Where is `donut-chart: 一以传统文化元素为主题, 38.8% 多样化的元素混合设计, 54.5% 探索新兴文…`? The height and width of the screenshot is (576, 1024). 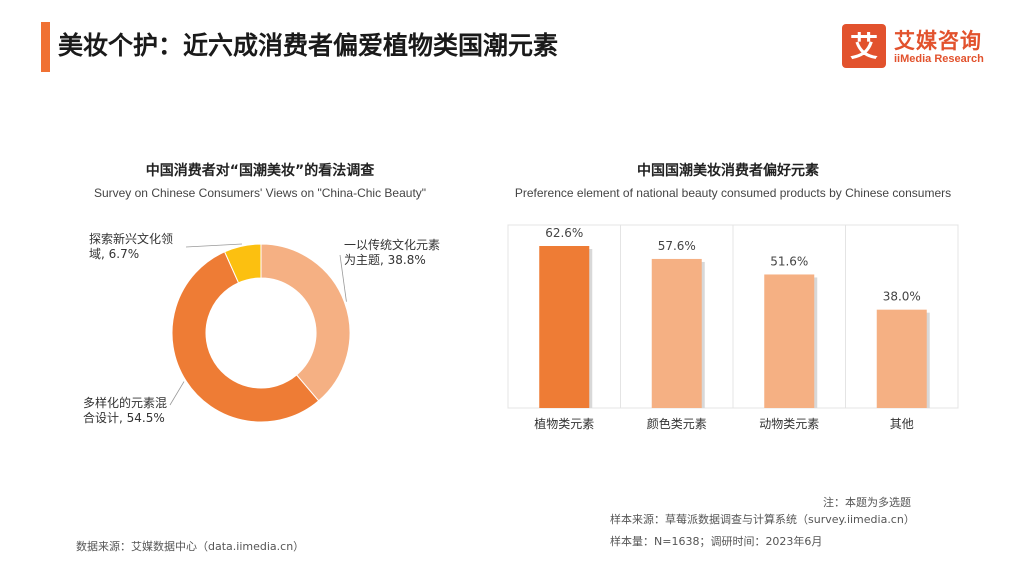 donut-chart: 一以传统文化元素为主题, 38.8% 多样化的元素混合设计, 54.5% 探索新兴文… is located at coordinates (261, 328).